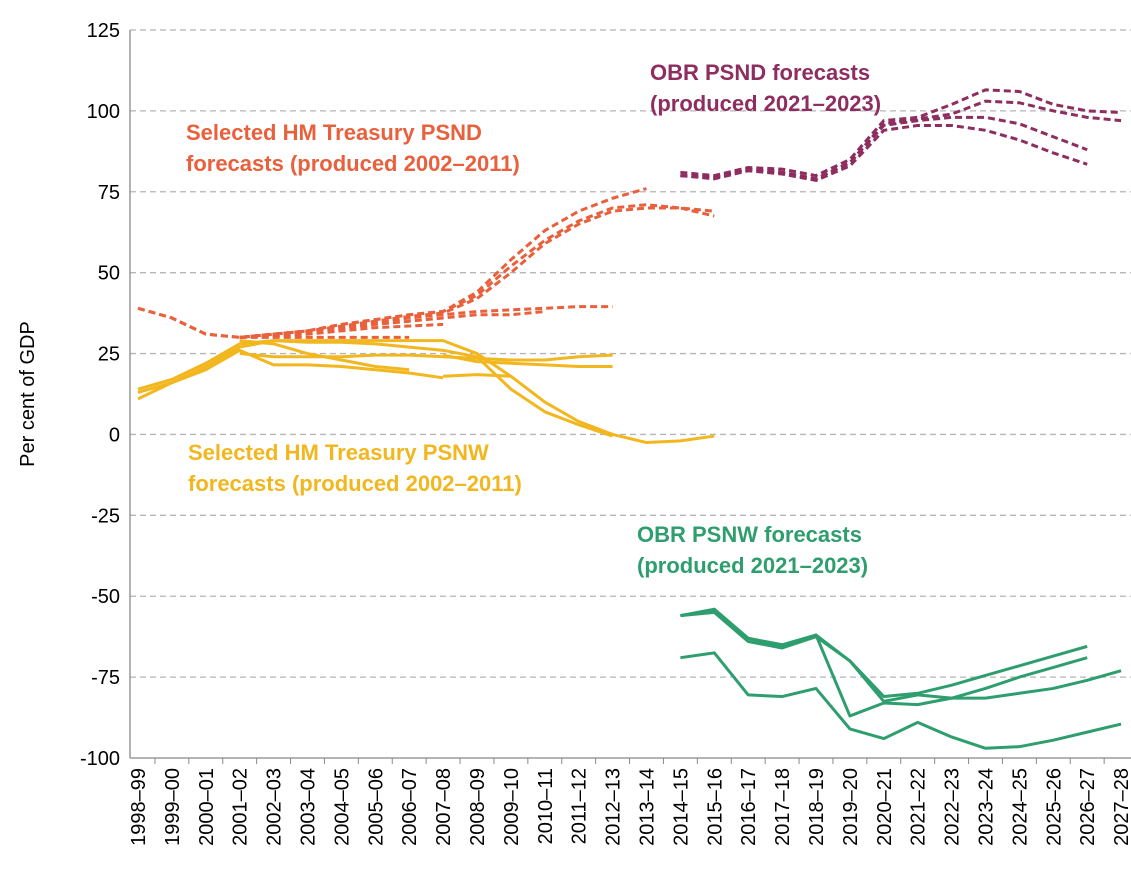 This screenshot has width=1131, height=883. What do you see at coordinates (241, 807) in the screenshot?
I see `x-tick-label: 2001–02` at bounding box center [241, 807].